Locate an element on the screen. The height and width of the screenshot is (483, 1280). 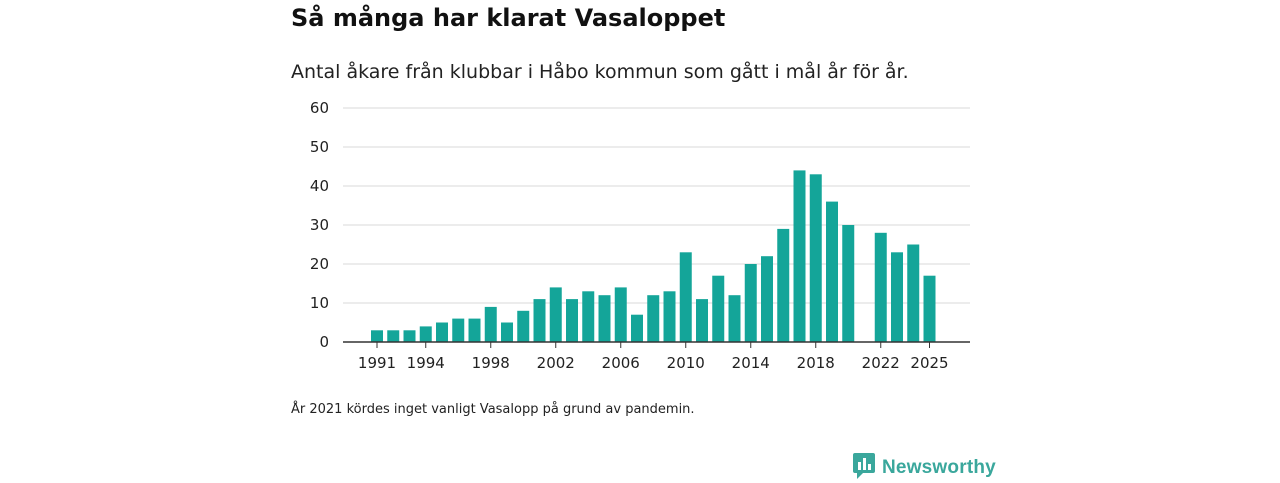
bar-1996 is located at coordinates (458, 330).